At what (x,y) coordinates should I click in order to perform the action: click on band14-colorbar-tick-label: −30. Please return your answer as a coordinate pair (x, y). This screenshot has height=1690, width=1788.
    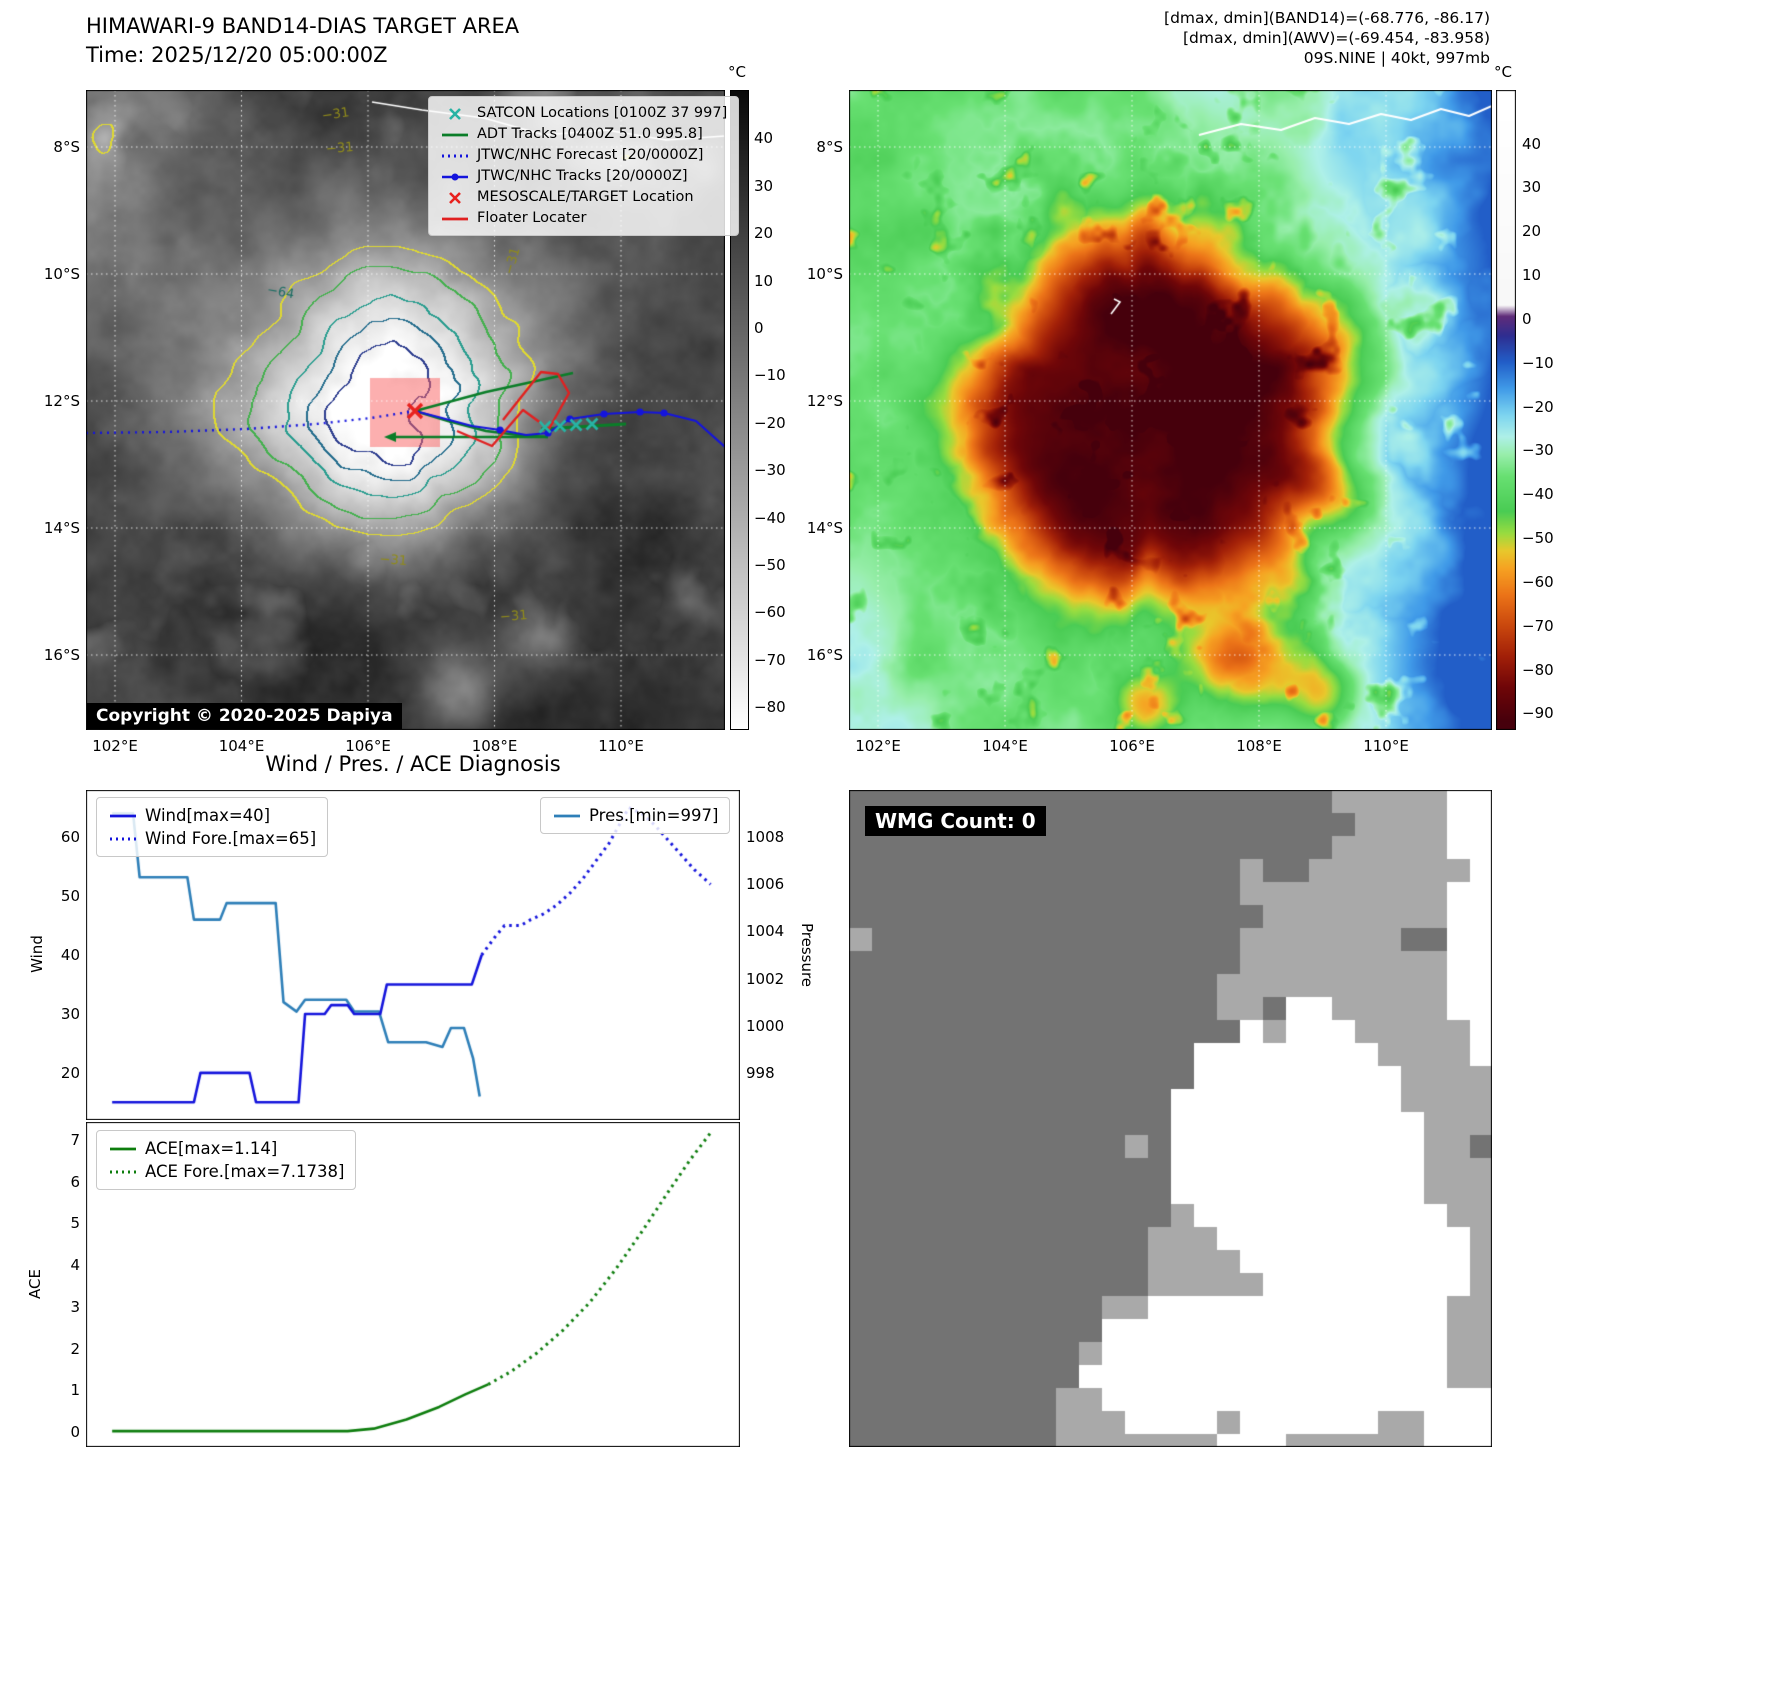
    Looking at the image, I should click on (770, 470).